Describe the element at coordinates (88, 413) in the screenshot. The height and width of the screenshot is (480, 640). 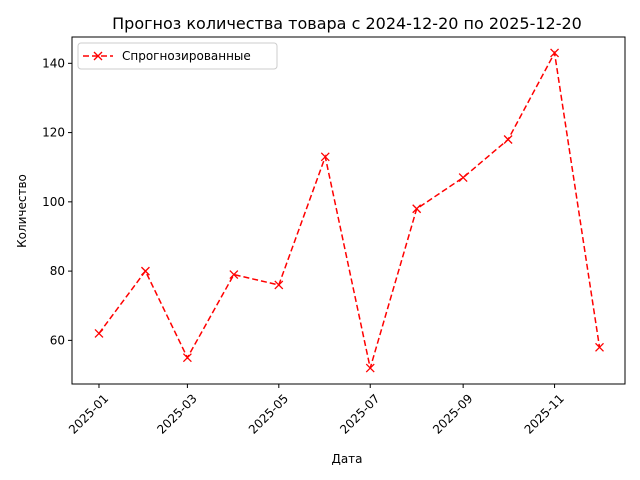
I see `x-tick-label: 2025-01` at that location.